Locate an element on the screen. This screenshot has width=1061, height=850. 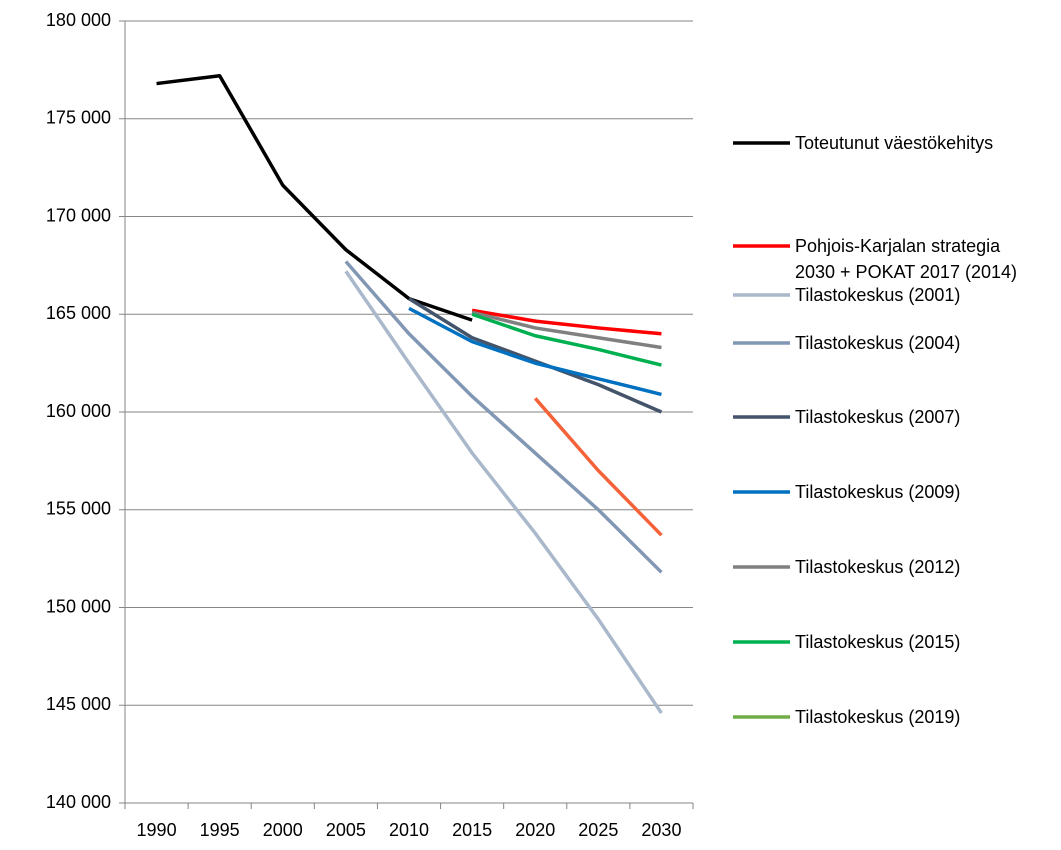
legend-label: Tilastokeskus (2015) is located at coordinates (878, 642).